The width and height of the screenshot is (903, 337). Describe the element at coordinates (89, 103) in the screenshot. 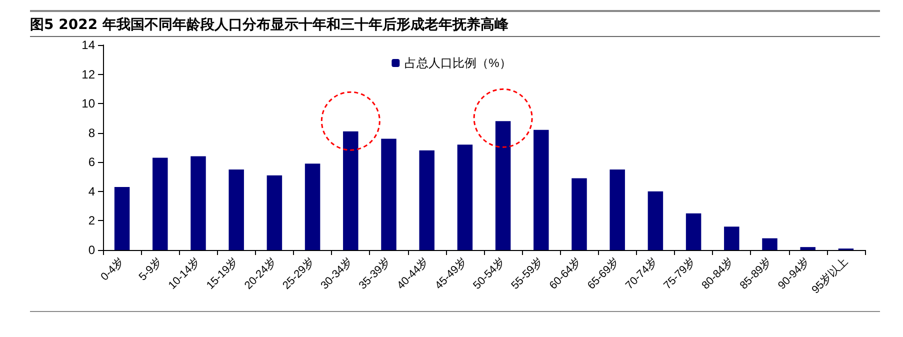

I see `y-tick-label: 10` at that location.